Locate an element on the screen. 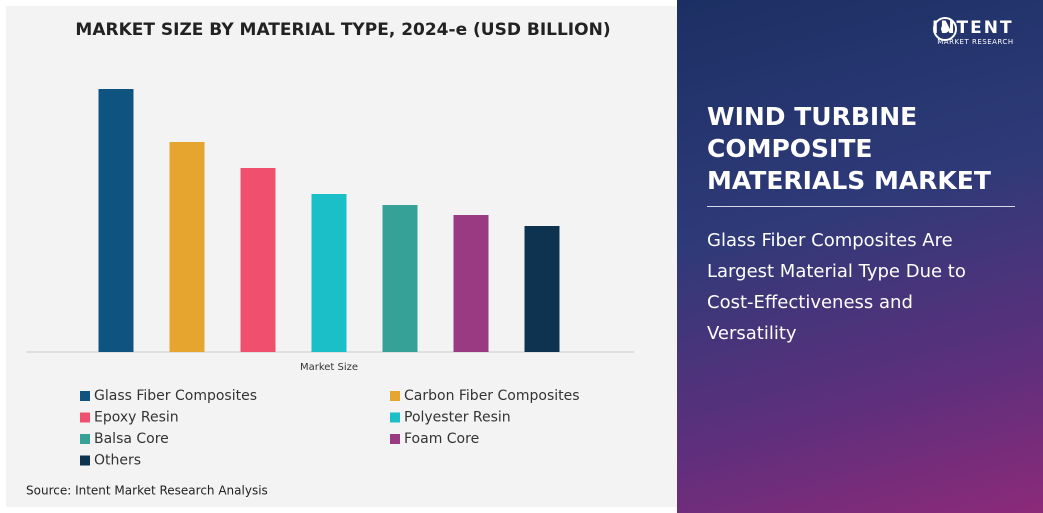 The width and height of the screenshot is (1043, 513). divider is located at coordinates (861, 206).